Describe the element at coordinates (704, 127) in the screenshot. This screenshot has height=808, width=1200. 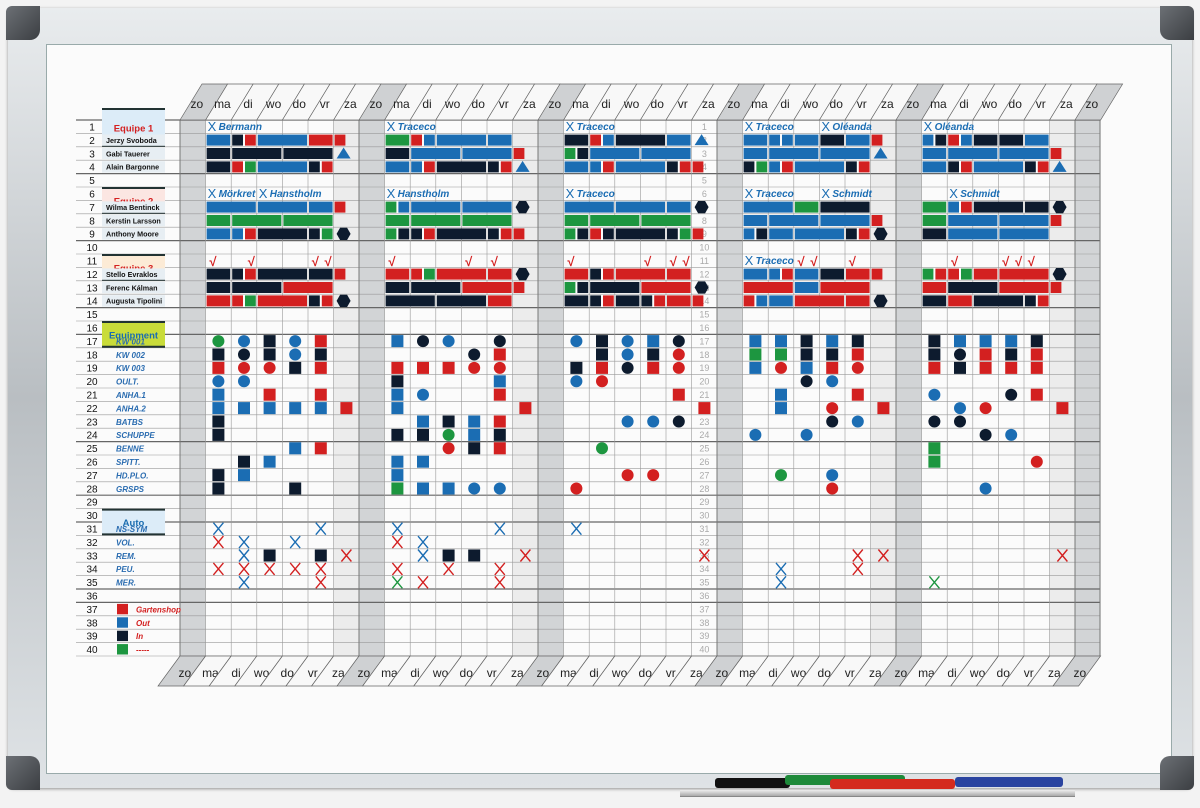
I see `center-row-number: 1` at that location.